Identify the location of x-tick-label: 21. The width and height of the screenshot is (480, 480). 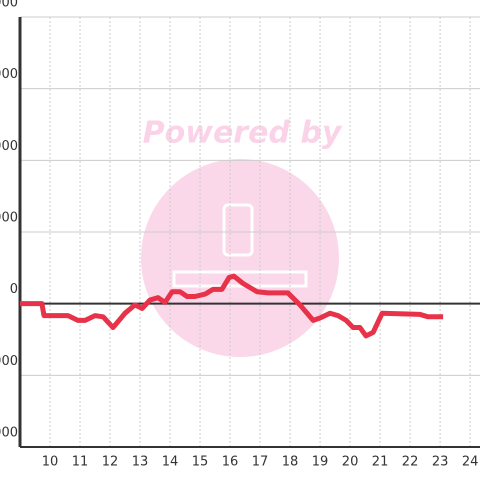
(380, 462).